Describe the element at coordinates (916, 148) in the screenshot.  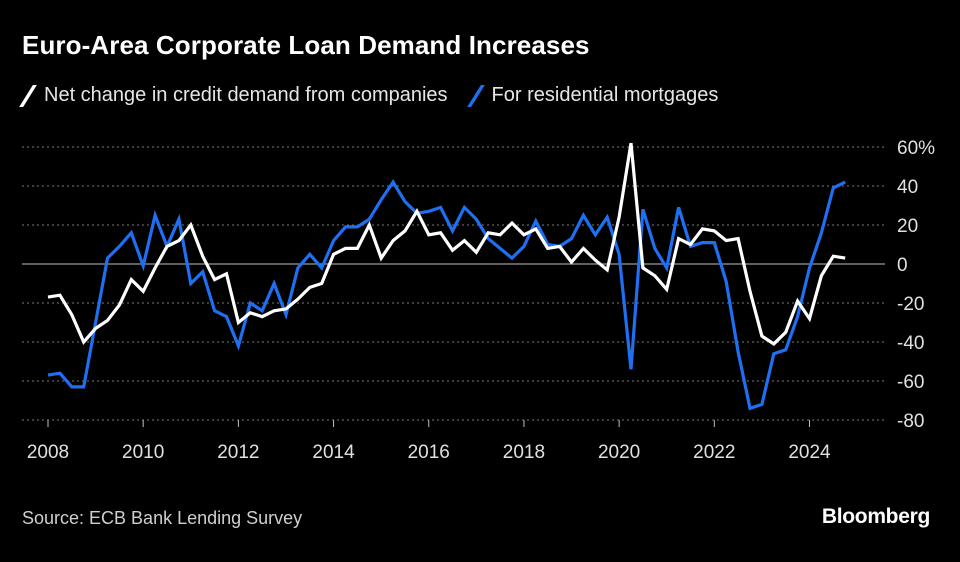
I see `y-tick-label: 60%` at that location.